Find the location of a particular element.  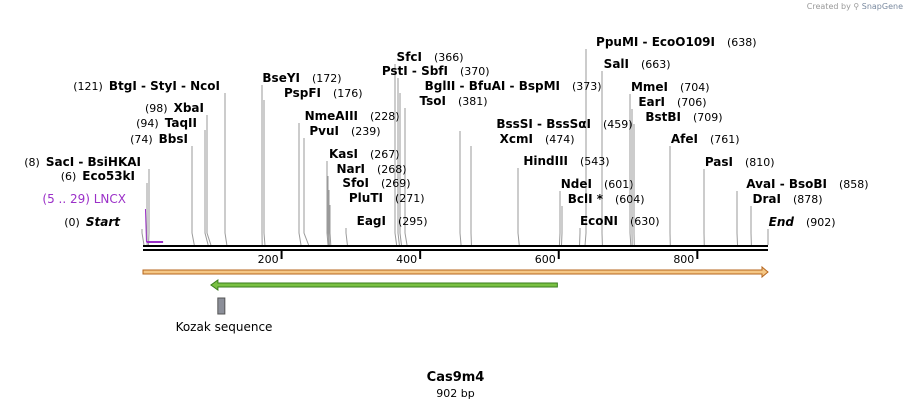

feature-green-orf-arrow is located at coordinates (384, 285).